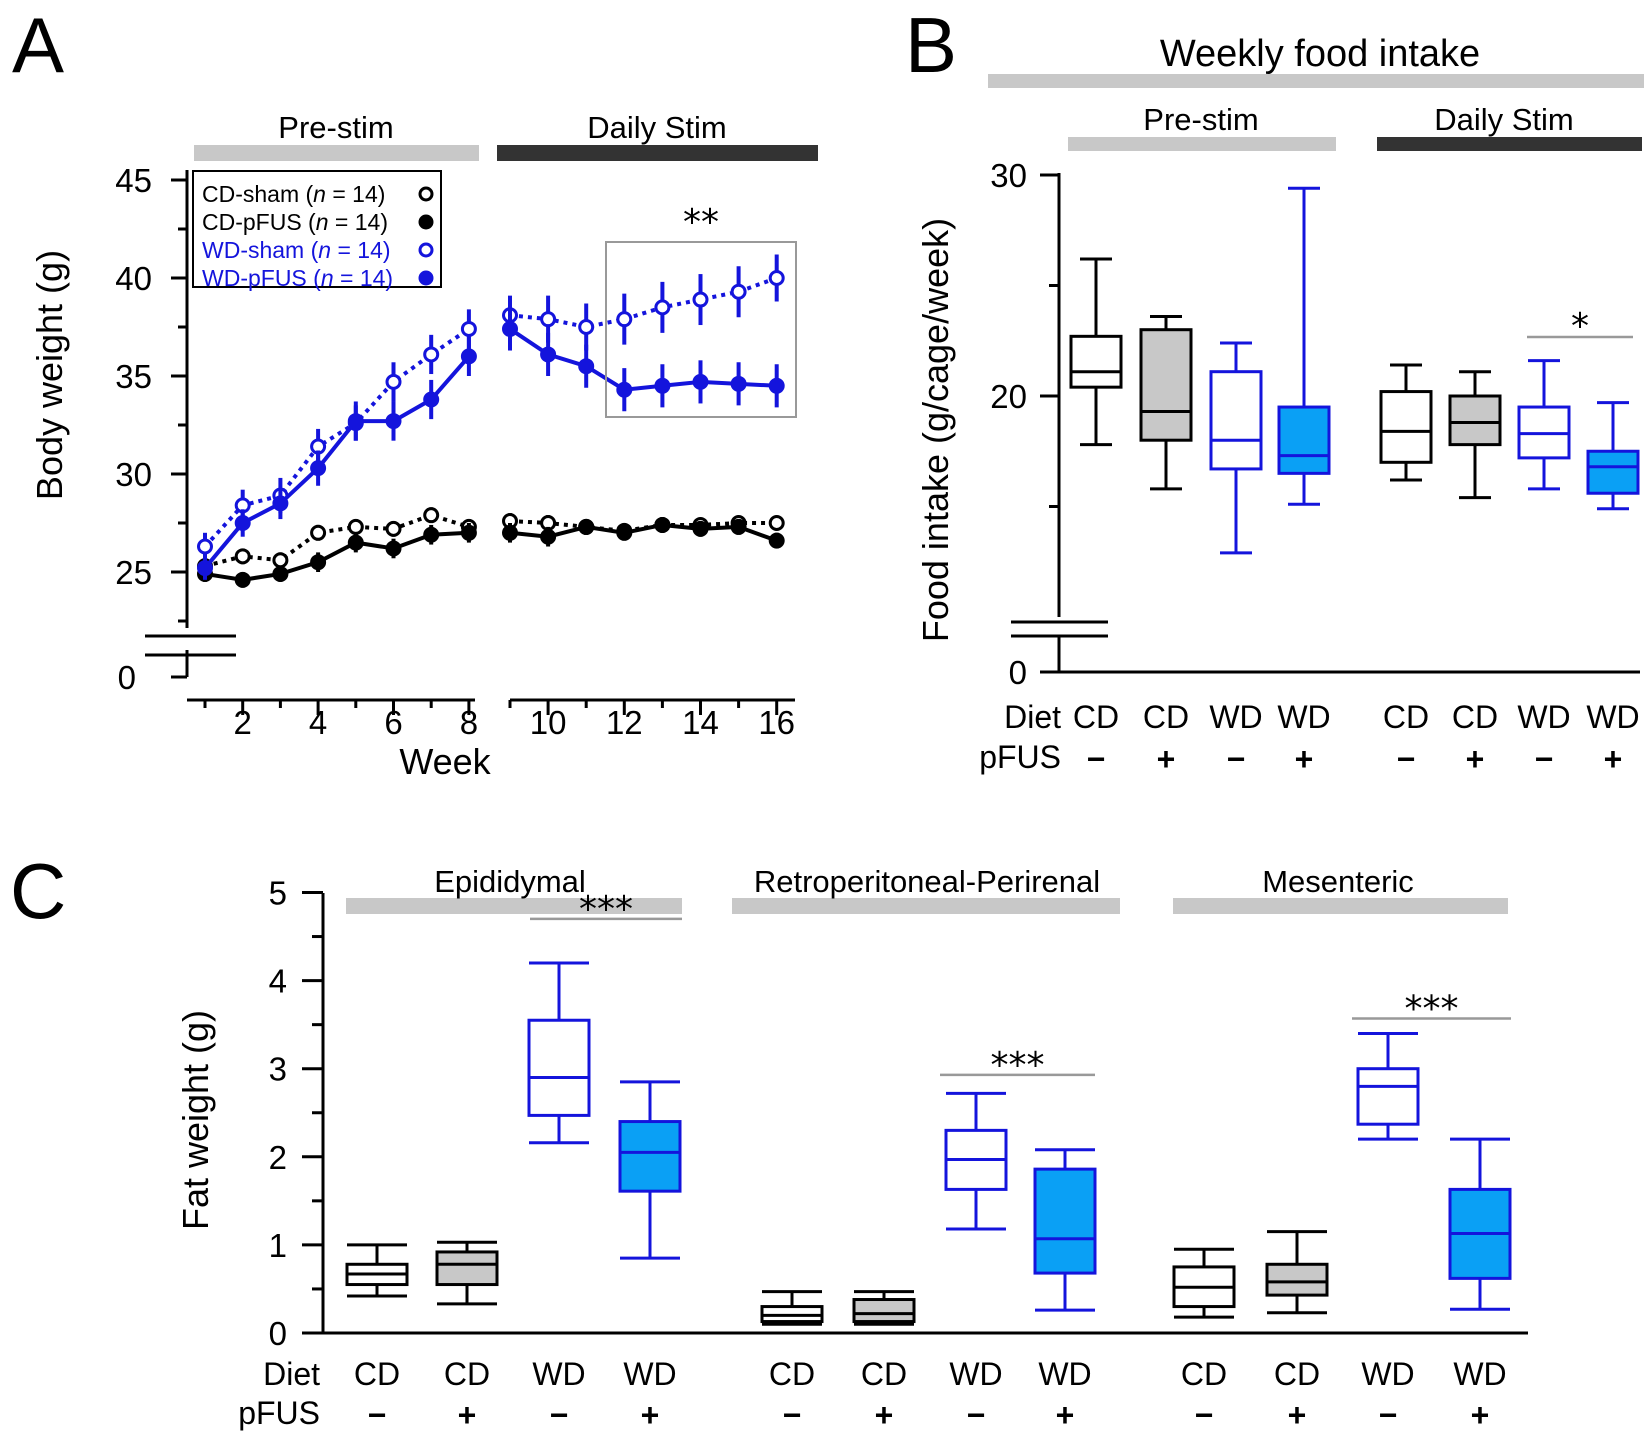  Describe the element at coordinates (1544, 759) in the screenshot. I see `pfus-label-b: −` at that location.